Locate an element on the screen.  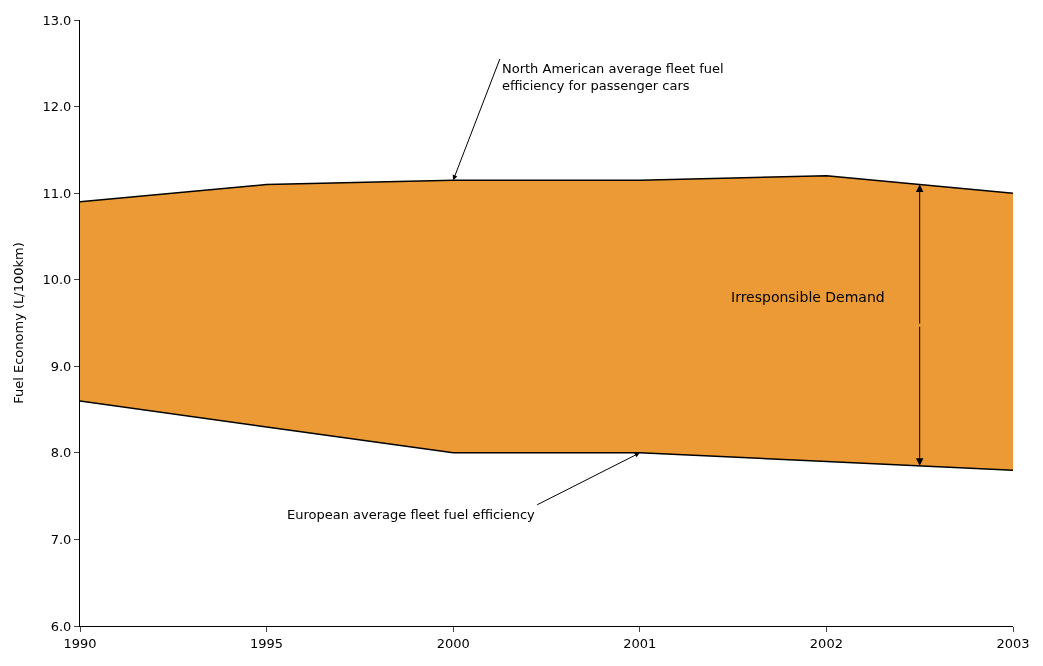
x-tick-label: 2001 is located at coordinates (640, 643).